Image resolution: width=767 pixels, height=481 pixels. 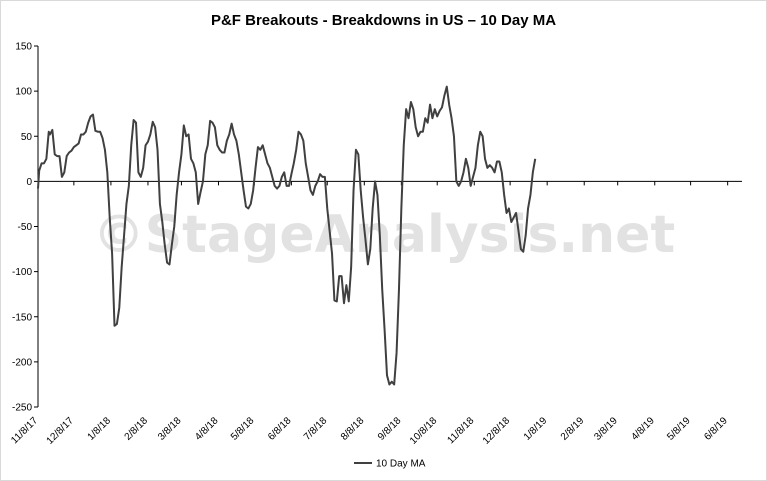 What do you see at coordinates (353, 429) in the screenshot?
I see `x-tick-label: 8/8/18` at bounding box center [353, 429].